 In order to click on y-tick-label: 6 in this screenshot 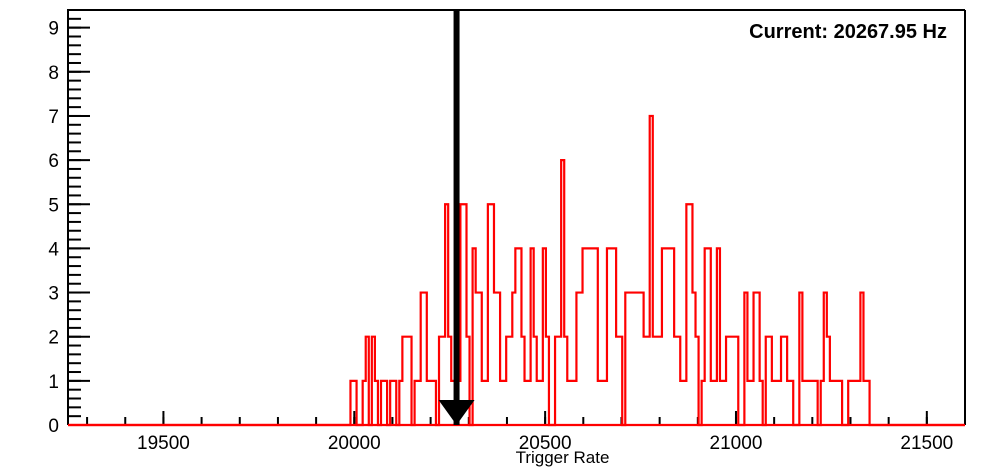, I will do `click(53, 161)`.